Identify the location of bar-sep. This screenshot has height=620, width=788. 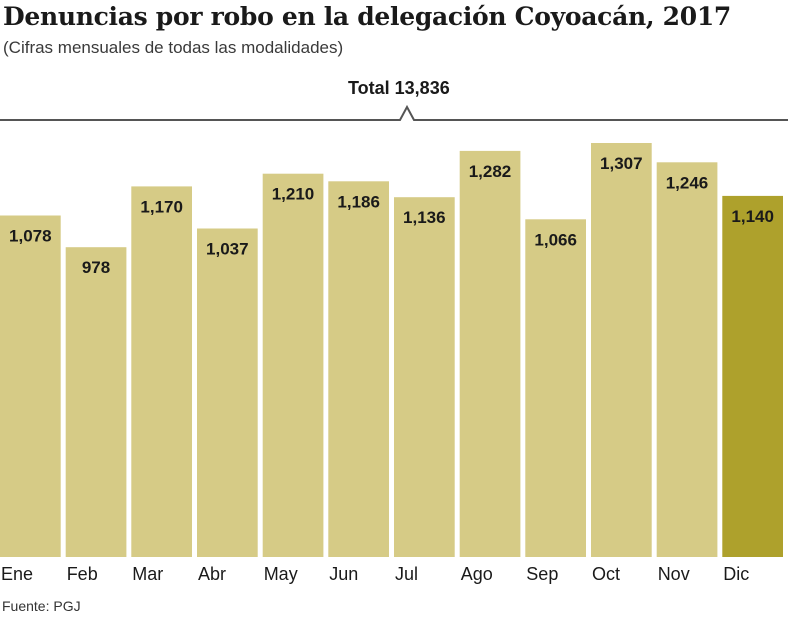
(555, 388).